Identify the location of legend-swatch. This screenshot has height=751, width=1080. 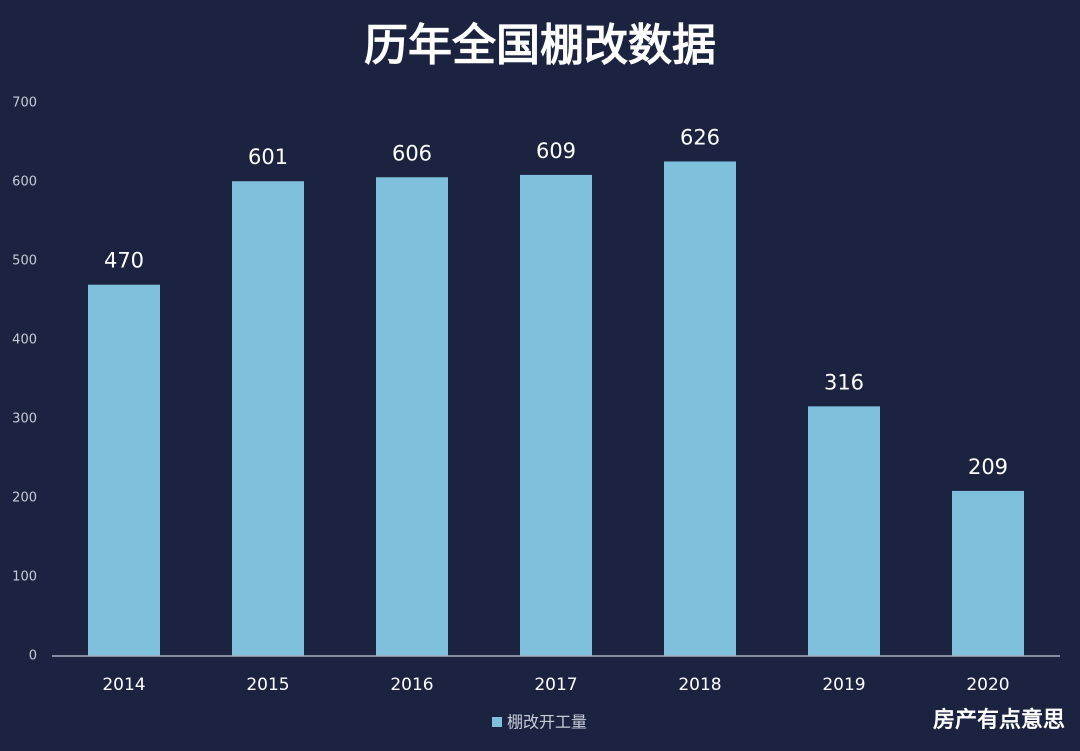
(497, 722).